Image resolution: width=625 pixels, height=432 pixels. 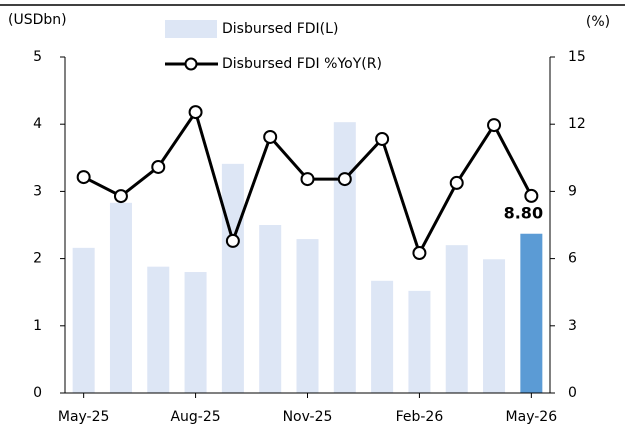 What do you see at coordinates (195, 417) in the screenshot?
I see `x-tick-label: Aug-25` at bounding box center [195, 417].